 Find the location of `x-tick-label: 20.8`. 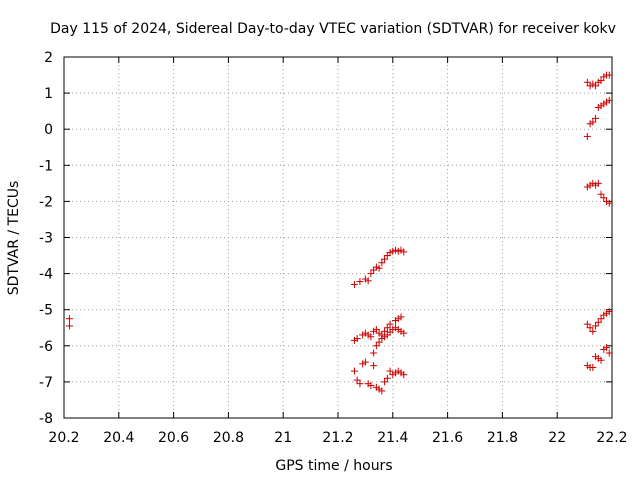

x-tick-label: 20.8 is located at coordinates (228, 438).